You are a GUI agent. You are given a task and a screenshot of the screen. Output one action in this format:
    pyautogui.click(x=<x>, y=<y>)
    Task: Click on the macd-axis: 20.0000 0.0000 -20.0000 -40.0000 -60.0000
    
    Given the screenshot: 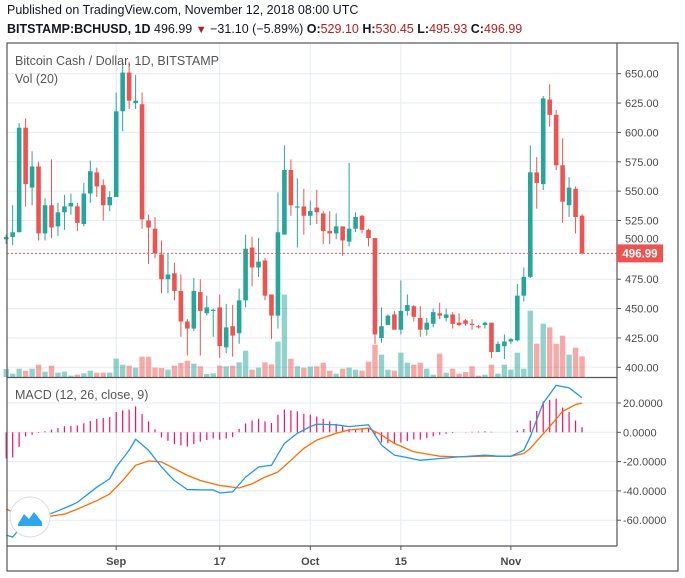 What is the action you would take?
    pyautogui.click(x=641, y=462)
    